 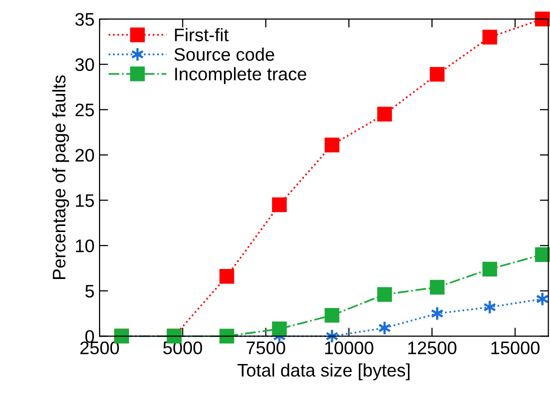 I want to click on x-tick-label: 10000, so click(x=349, y=347).